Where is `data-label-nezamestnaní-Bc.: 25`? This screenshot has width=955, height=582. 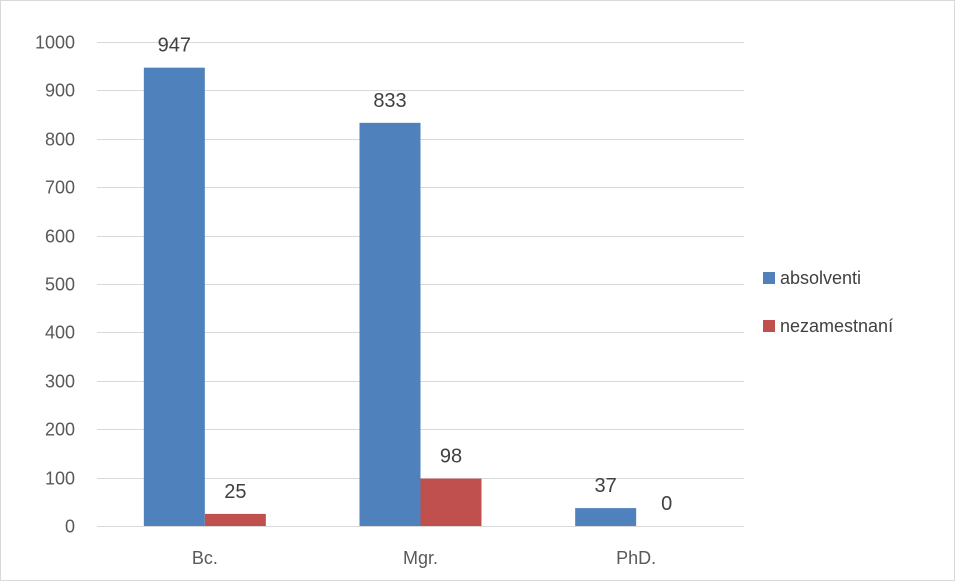 data-label-nezamestnaní-Bc.: 25 is located at coordinates (235, 492).